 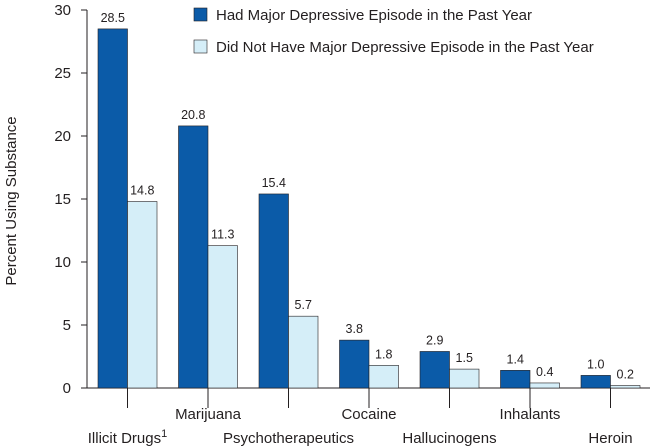 I want to click on category-label: Hallucinogens, so click(x=449, y=438).